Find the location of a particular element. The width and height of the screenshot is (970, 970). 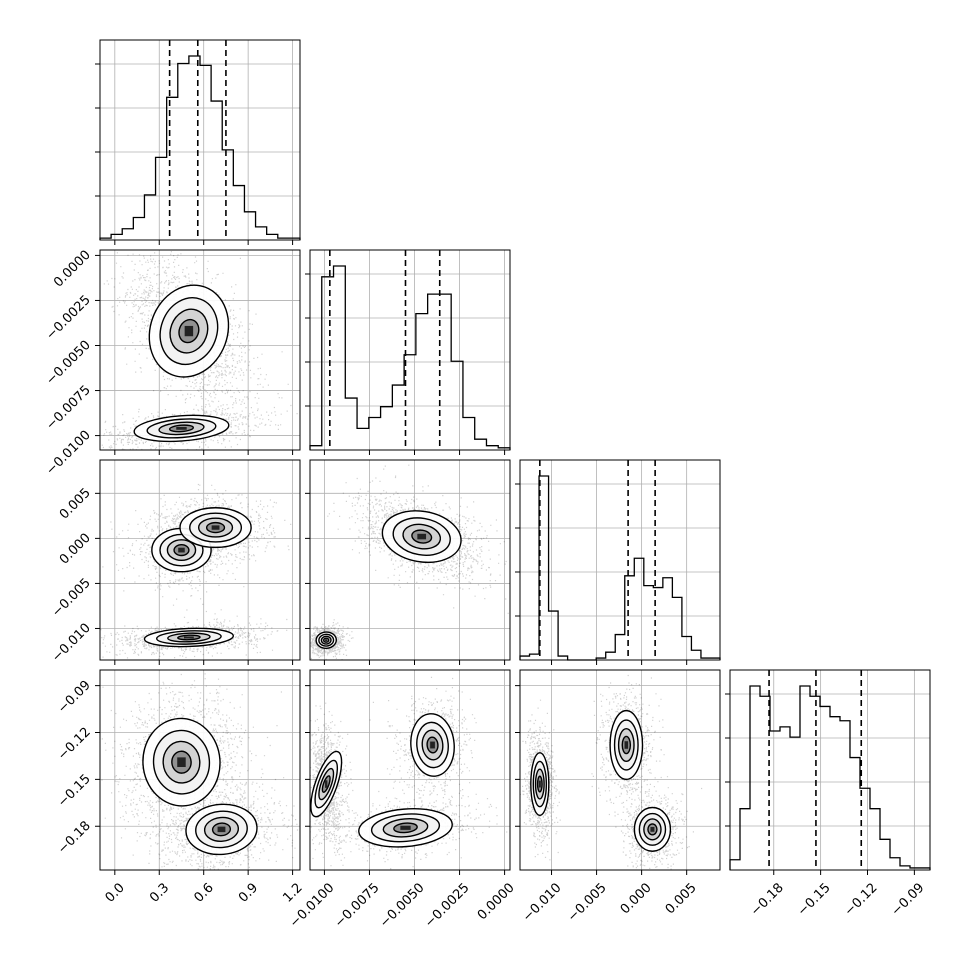

x-tick-label: −0.12 is located at coordinates (861, 899).